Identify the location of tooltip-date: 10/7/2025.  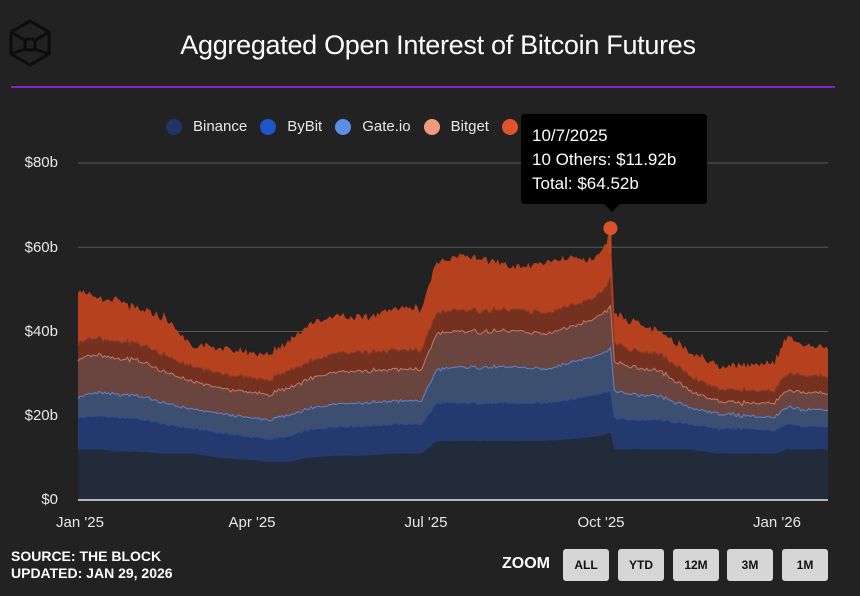
(570, 135).